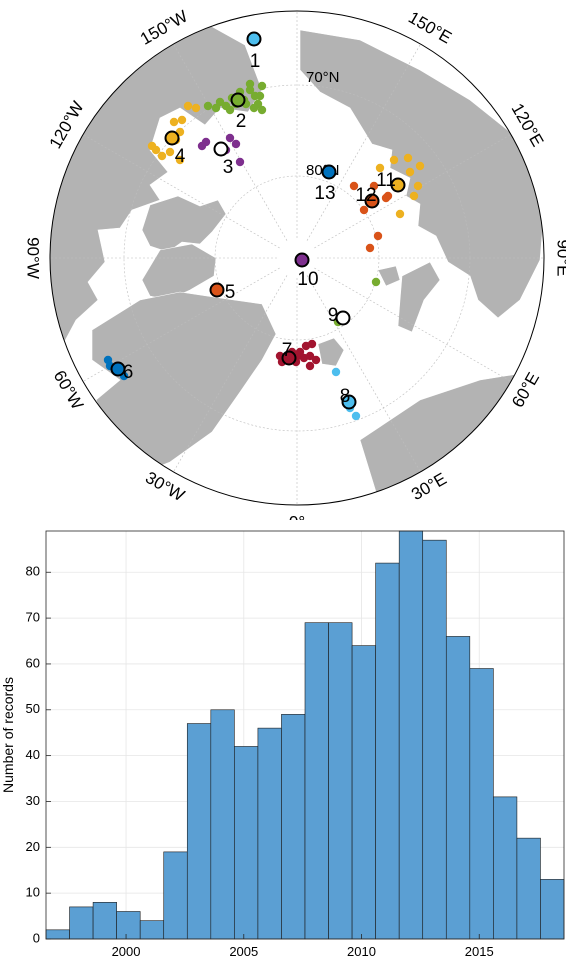  I want to click on land-novaya-zemlya, so click(419, 297).